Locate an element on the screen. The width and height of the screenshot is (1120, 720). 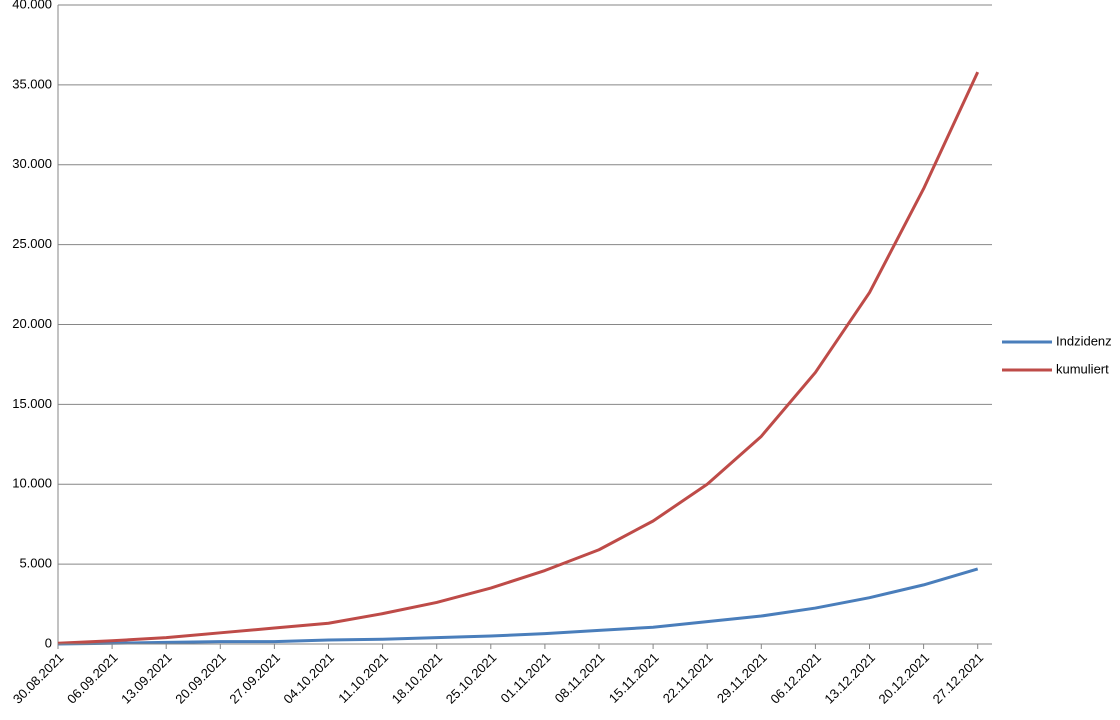
x-tick-label: 30.08.2021 is located at coordinates (38, 678).